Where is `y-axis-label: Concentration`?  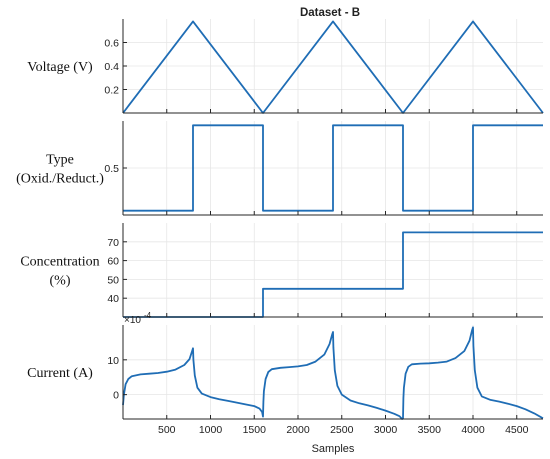 y-axis-label: Concentration is located at coordinates (59, 262).